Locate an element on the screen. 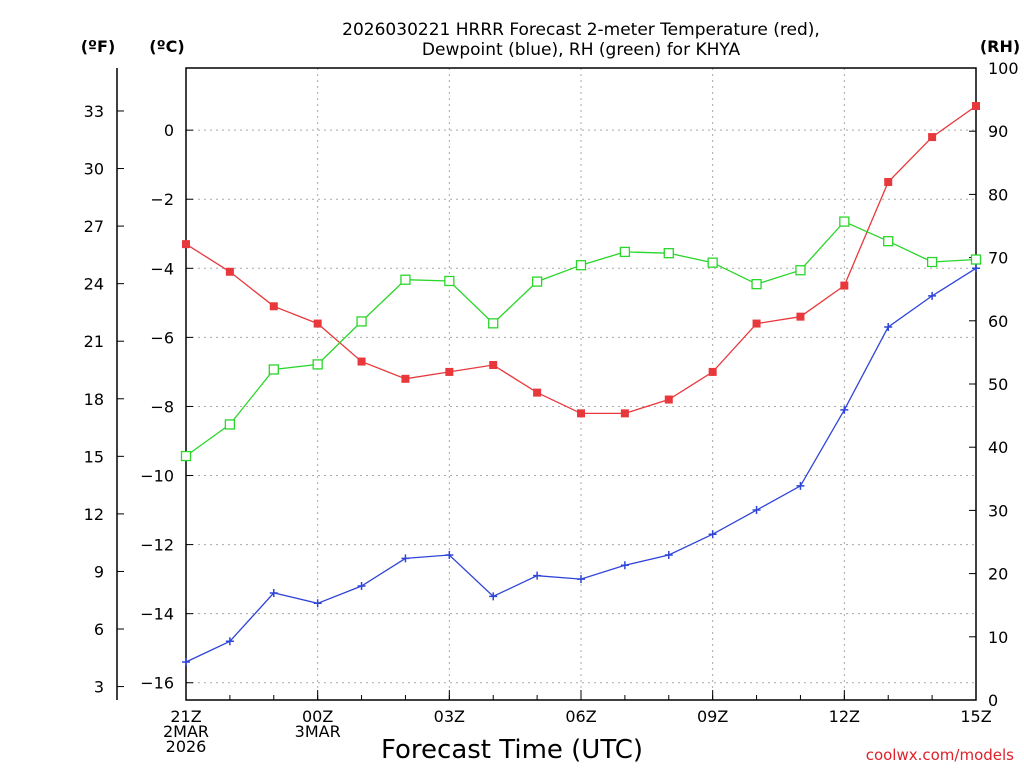 This screenshot has height=768, width=1024. rh-tick-label-2: 80 is located at coordinates (998, 194).